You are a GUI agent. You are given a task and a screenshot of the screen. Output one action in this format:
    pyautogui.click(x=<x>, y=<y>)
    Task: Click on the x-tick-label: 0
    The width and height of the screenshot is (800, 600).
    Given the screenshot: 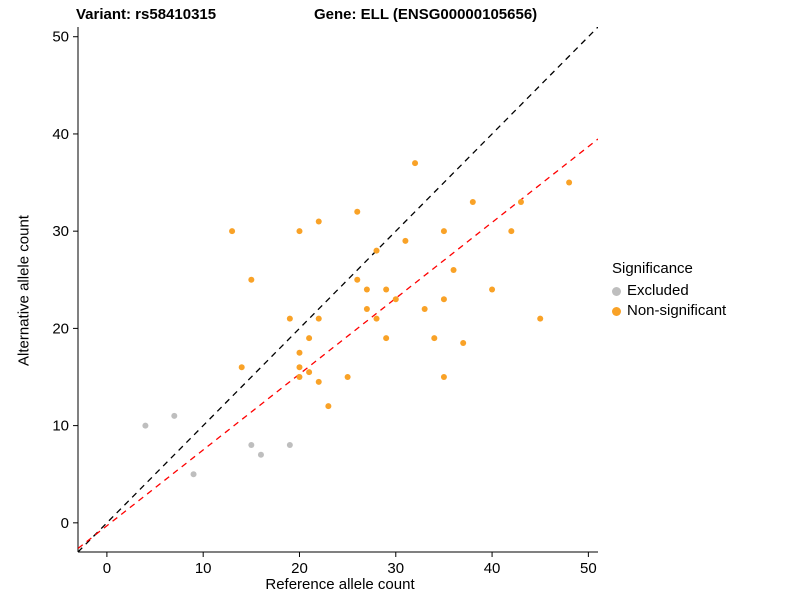 What is the action you would take?
    pyautogui.click(x=107, y=568)
    